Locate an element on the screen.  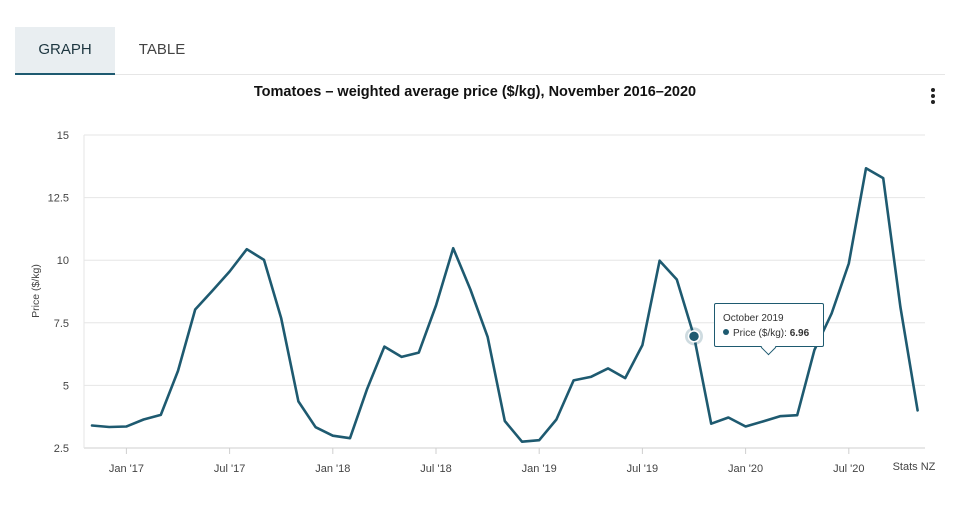
y-tick-label: 15 is located at coordinates (63, 136).